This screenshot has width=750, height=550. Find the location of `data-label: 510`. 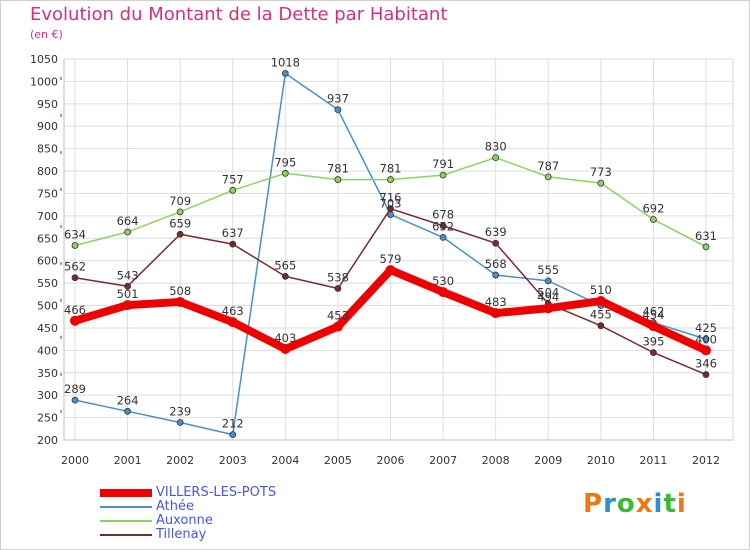

data-label: 510 is located at coordinates (601, 290).